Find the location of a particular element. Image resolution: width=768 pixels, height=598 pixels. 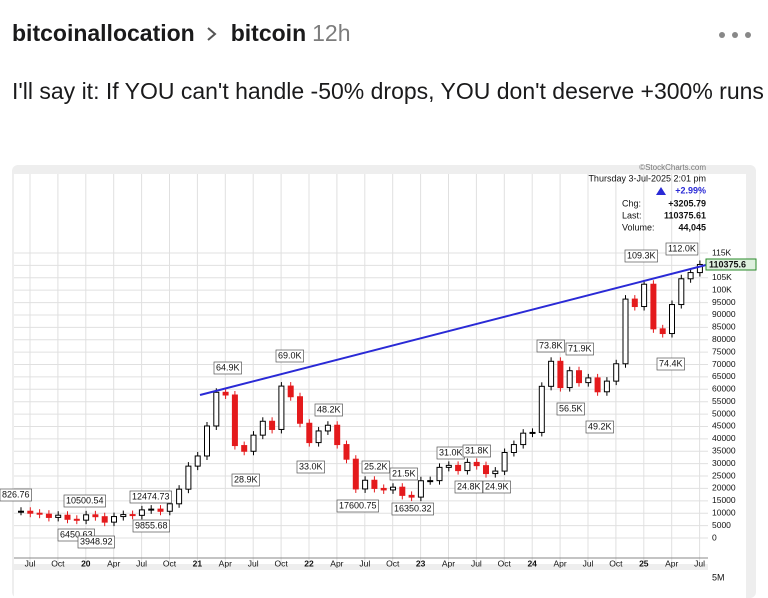

annotation: 17600.75 is located at coordinates (358, 505).